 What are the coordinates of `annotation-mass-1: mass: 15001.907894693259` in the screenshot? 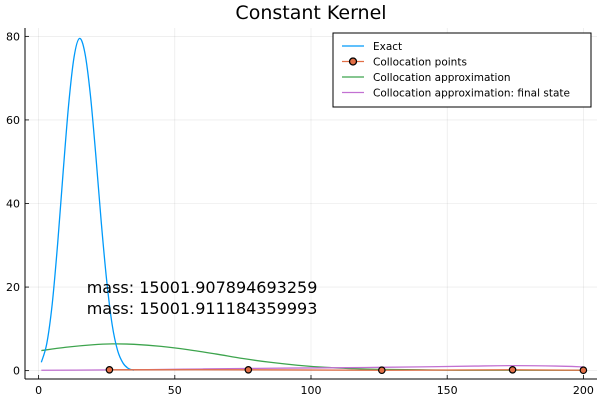 It's located at (202, 287).